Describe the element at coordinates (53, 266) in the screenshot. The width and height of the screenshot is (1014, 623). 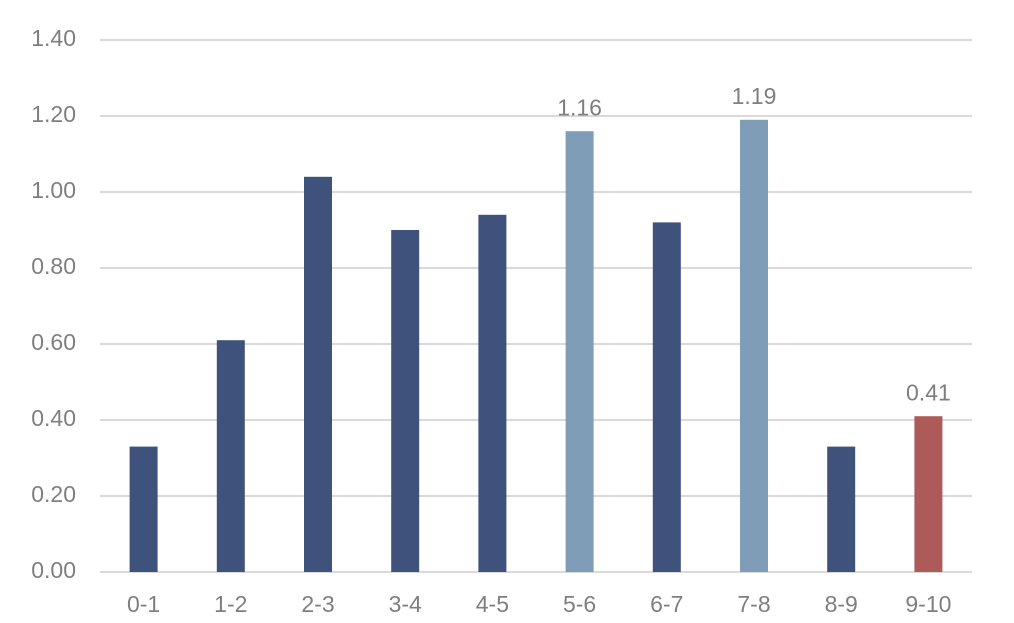
I see `y-tick-label: 0.80` at that location.